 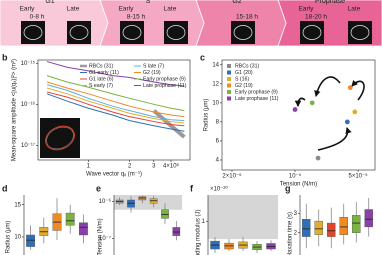 I want to click on x-tick-label: 3, so click(x=154, y=167).